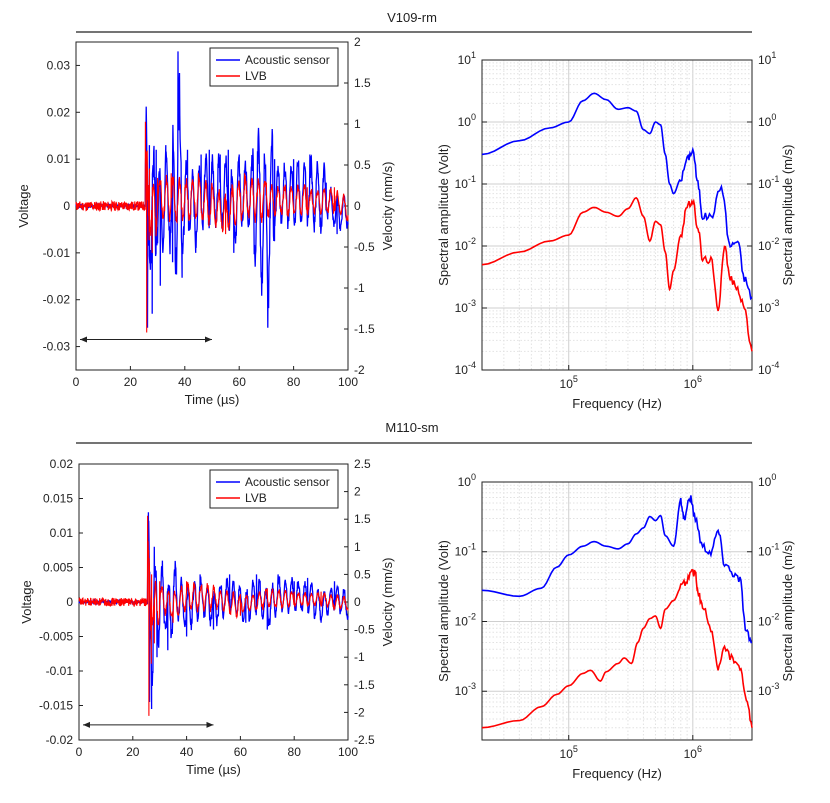  I want to click on y-tick-label-left: 10¹, so click(467, 58).